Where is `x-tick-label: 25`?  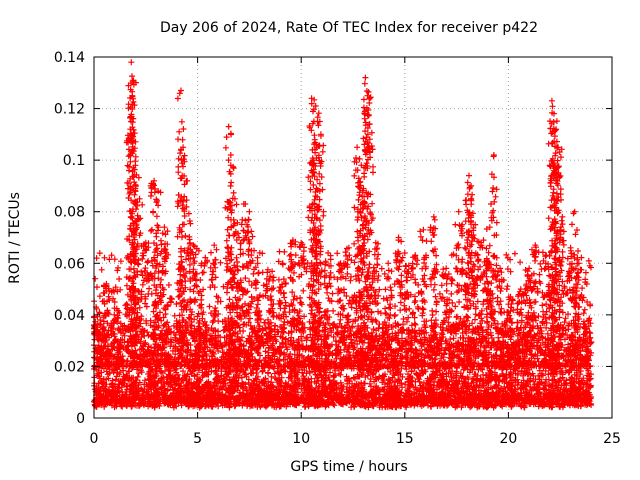
x-tick-label: 25 is located at coordinates (612, 439).